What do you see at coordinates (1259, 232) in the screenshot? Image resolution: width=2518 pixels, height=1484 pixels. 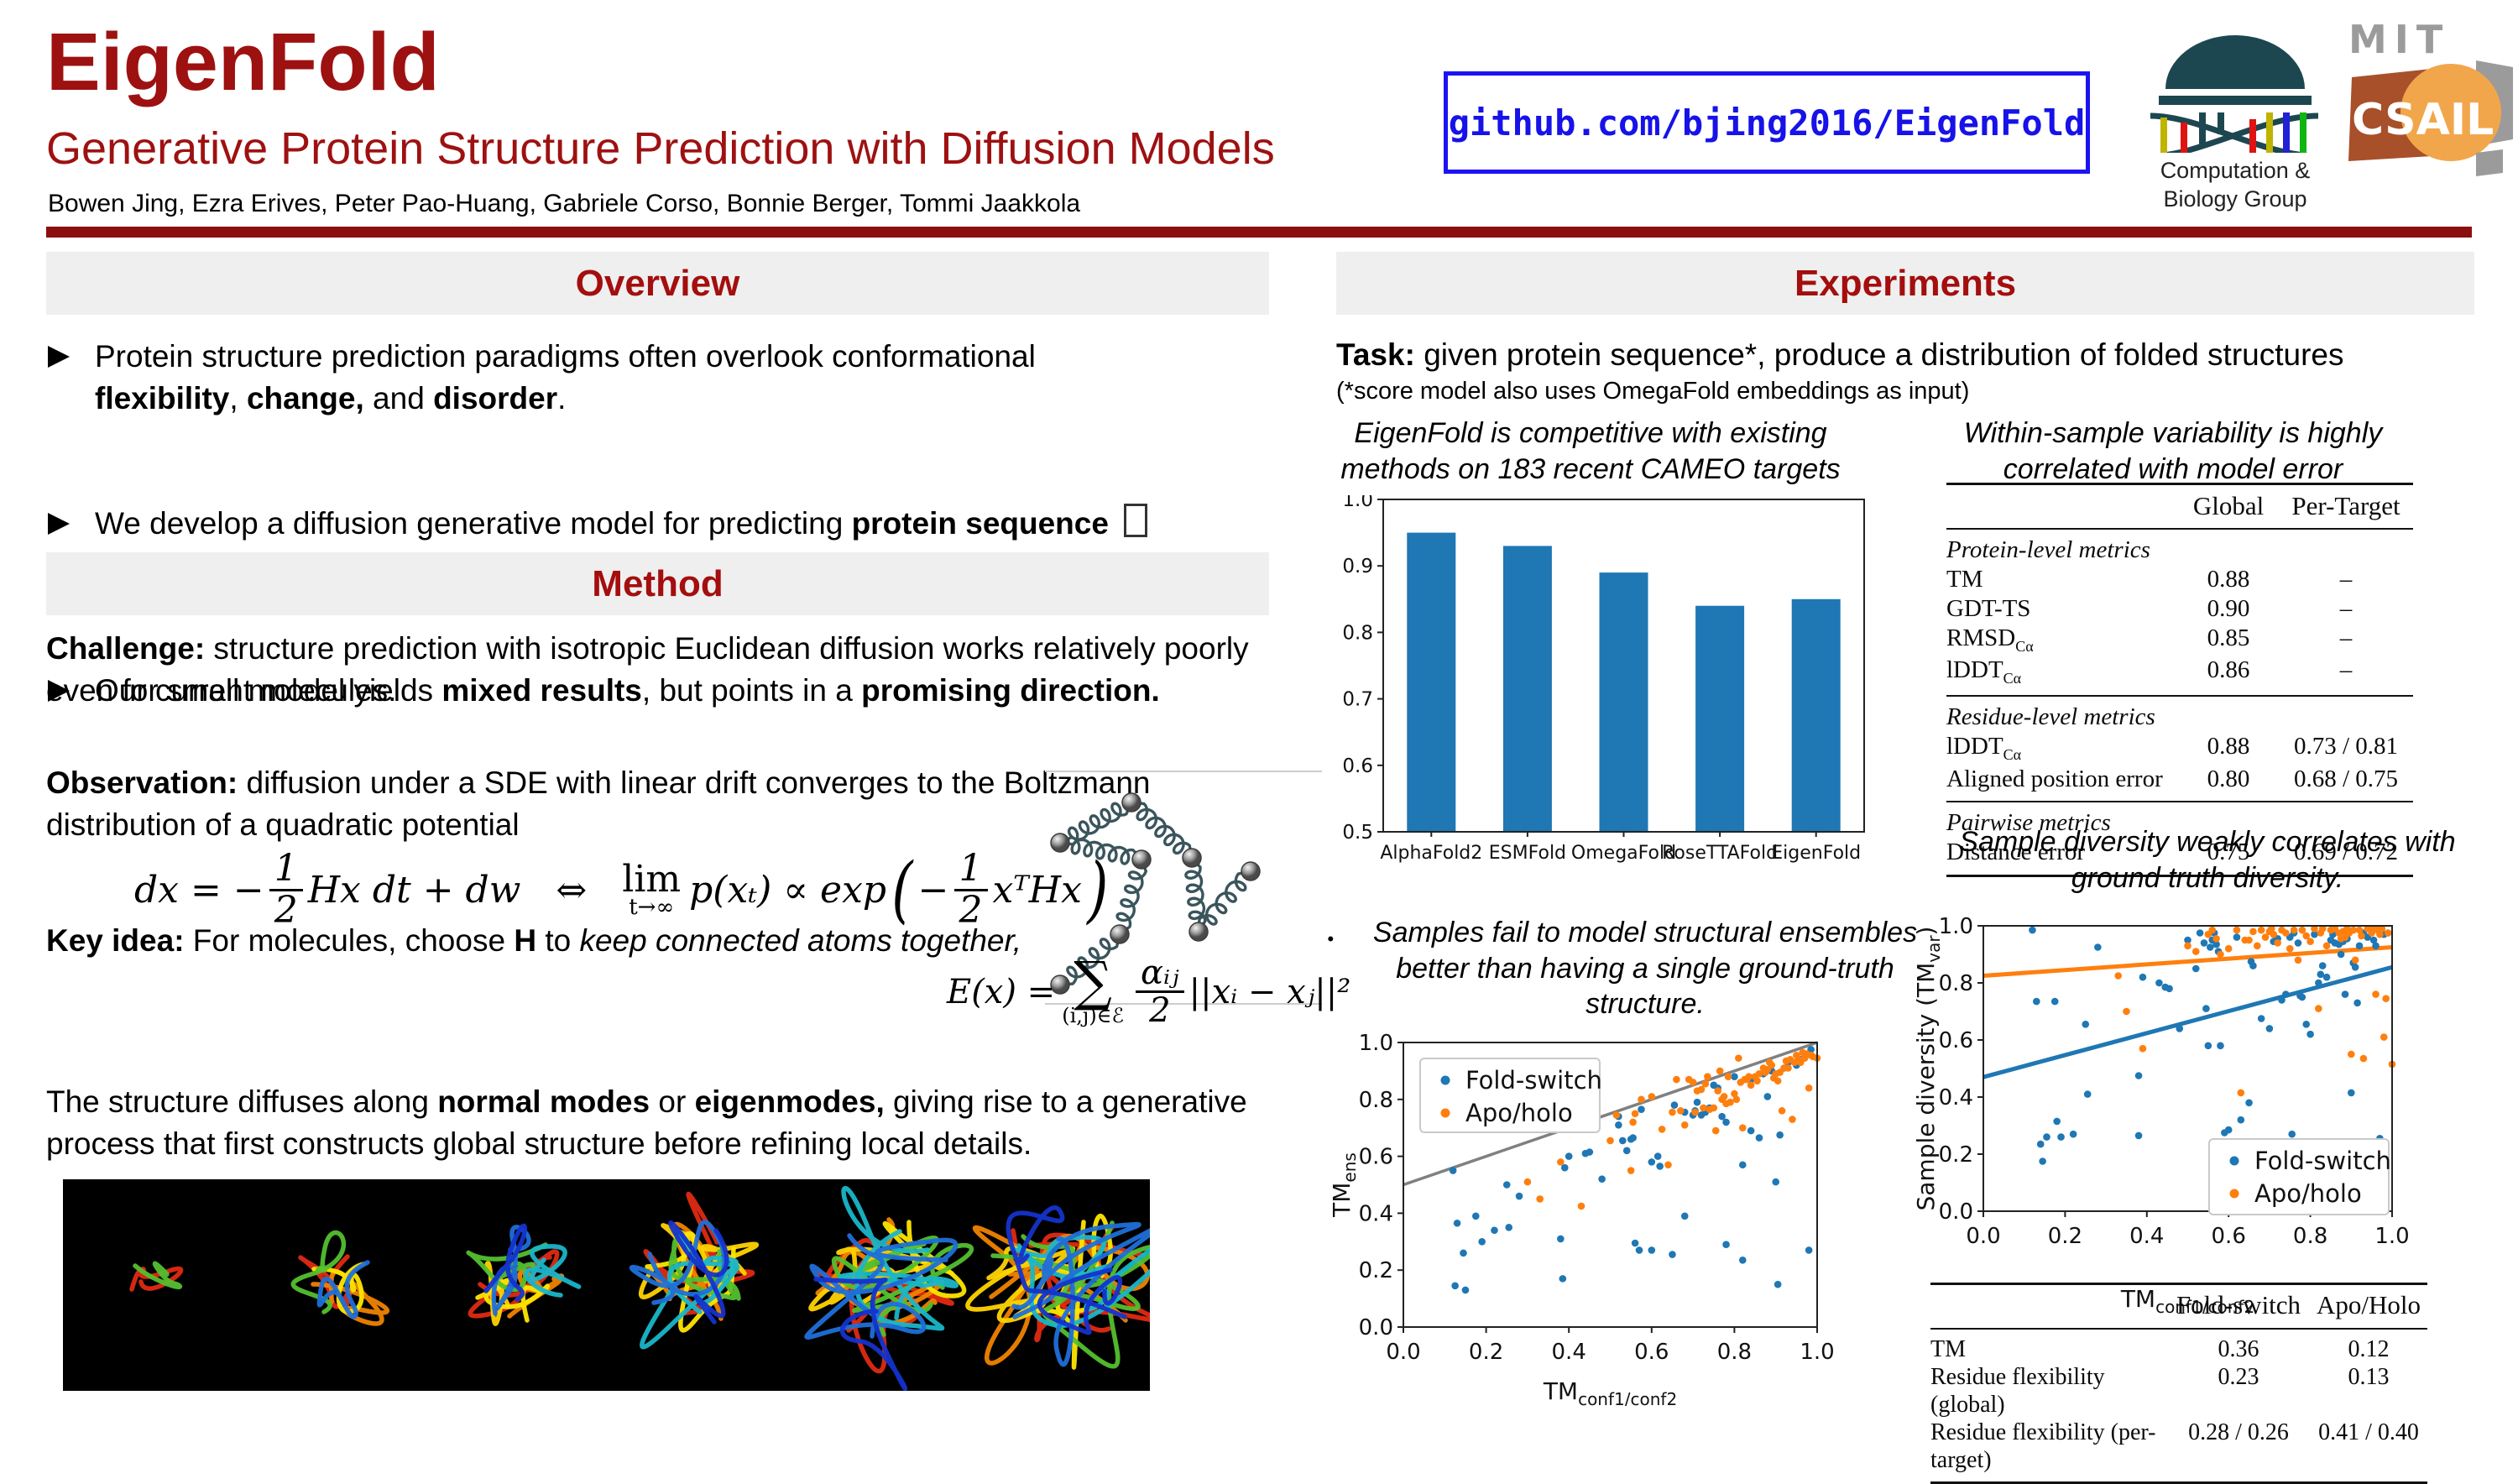 I see `header-rule` at bounding box center [1259, 232].